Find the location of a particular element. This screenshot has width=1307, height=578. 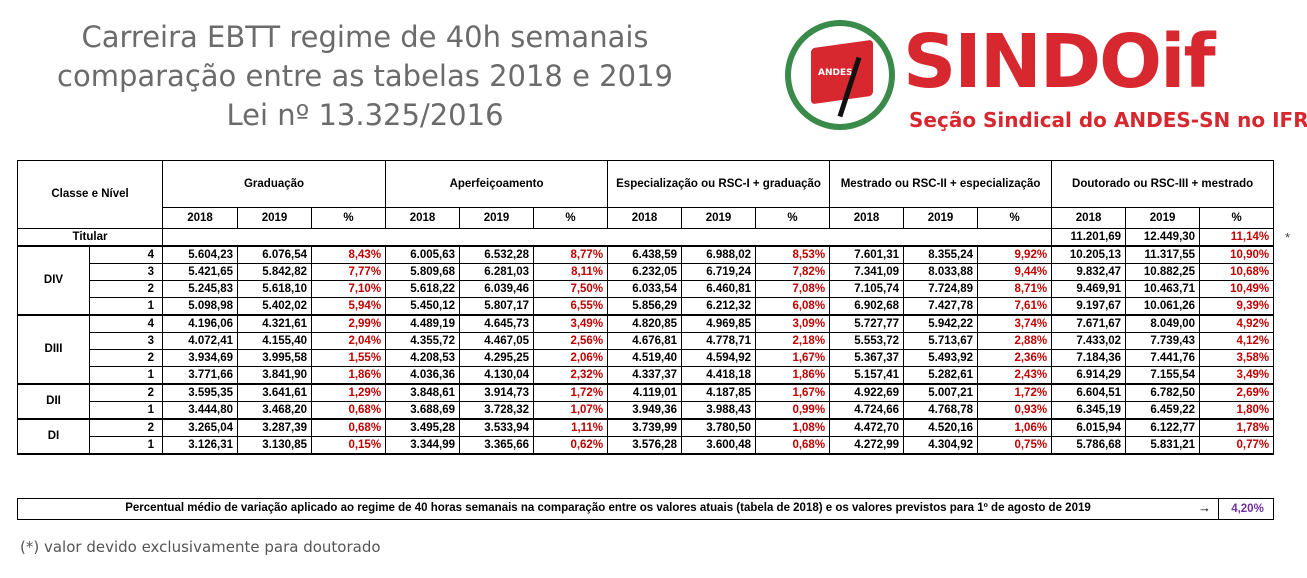

value-cell: 4.489,19 is located at coordinates (423, 323).